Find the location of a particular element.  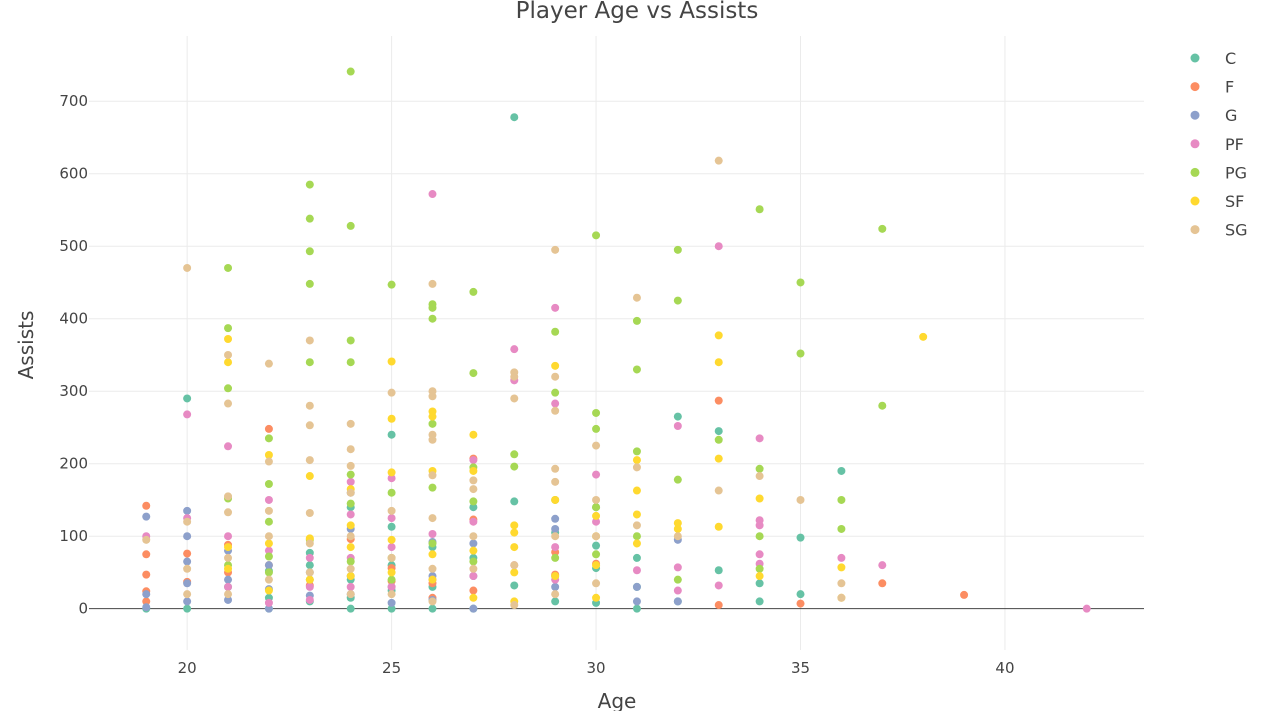

x-axis-ticks: 20 25 30 35 40 is located at coordinates (596, 668).